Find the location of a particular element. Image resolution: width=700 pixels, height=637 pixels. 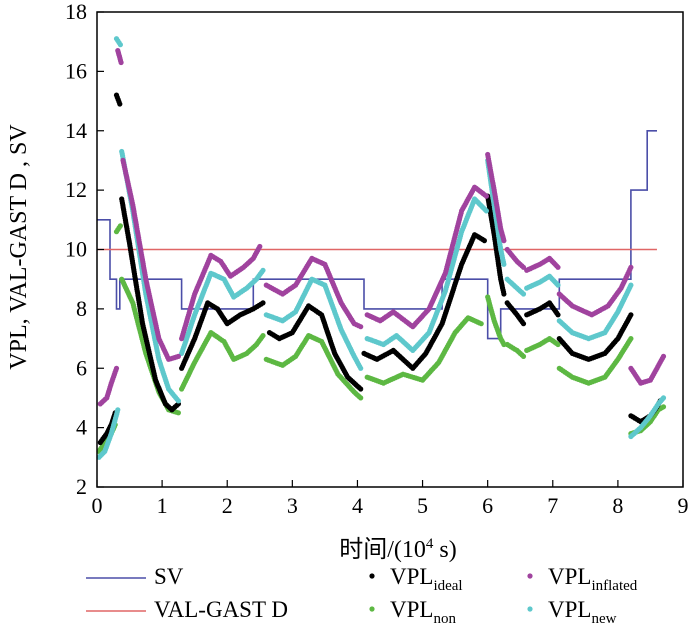

legend-item-new: VPLnew is located at coordinates (572, 612).